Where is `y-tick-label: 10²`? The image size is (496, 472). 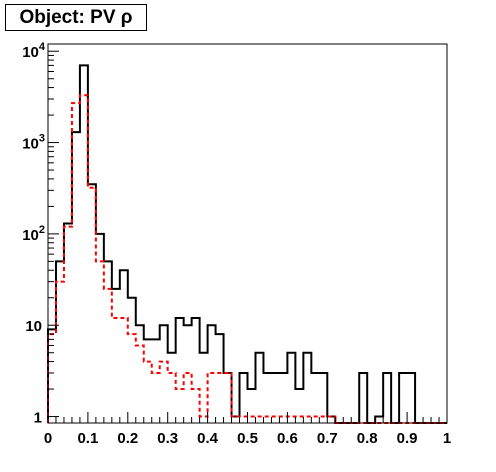
y-tick-label: 10² is located at coordinates (33, 234).